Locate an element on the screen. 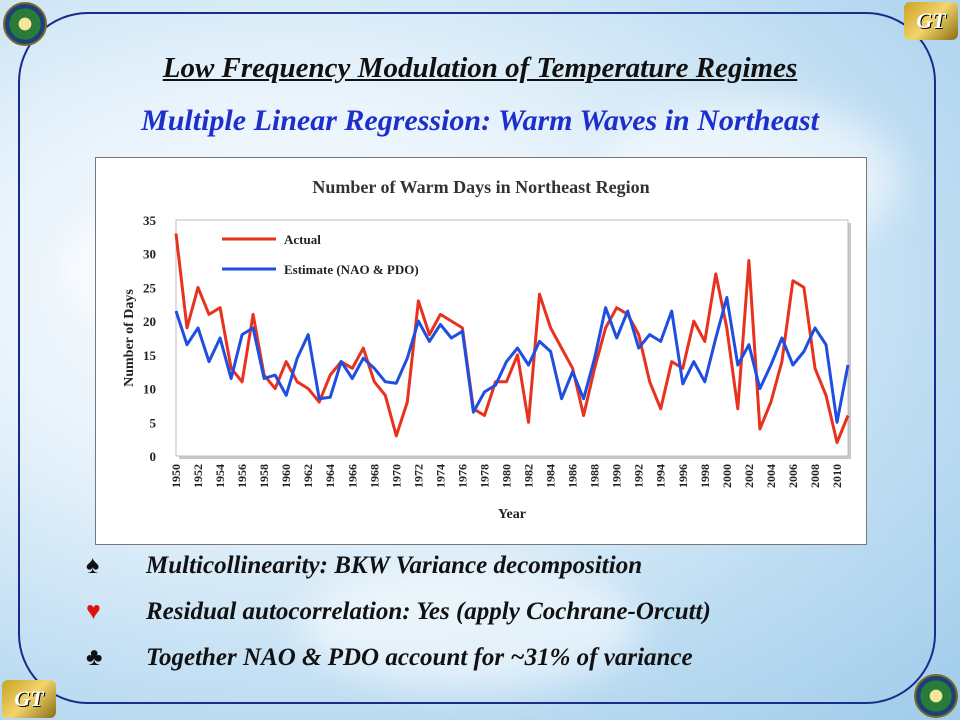  x-tick-label: 1964 is located at coordinates (330, 476).